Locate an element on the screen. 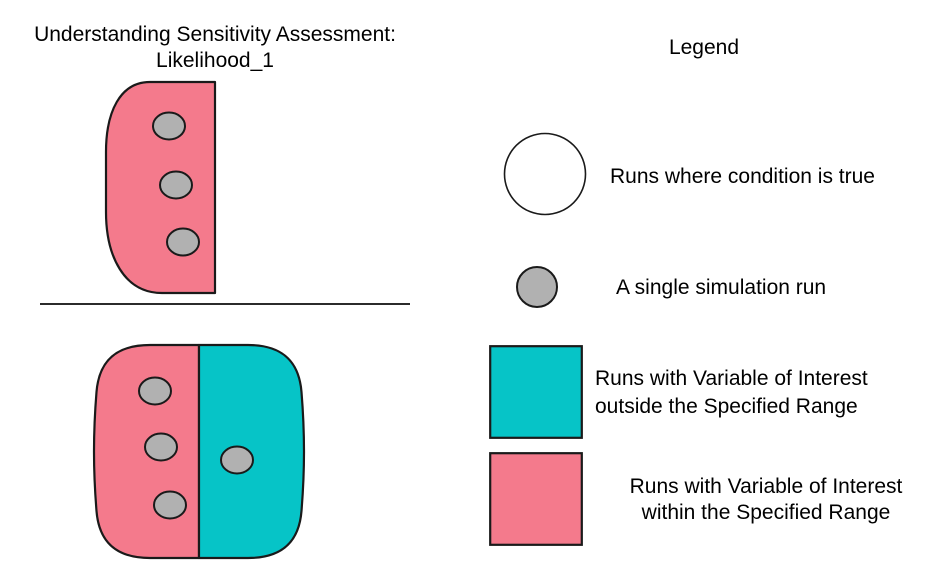 The image size is (936, 570). legend-label-condition-true: Runs where condition is true is located at coordinates (742, 176).